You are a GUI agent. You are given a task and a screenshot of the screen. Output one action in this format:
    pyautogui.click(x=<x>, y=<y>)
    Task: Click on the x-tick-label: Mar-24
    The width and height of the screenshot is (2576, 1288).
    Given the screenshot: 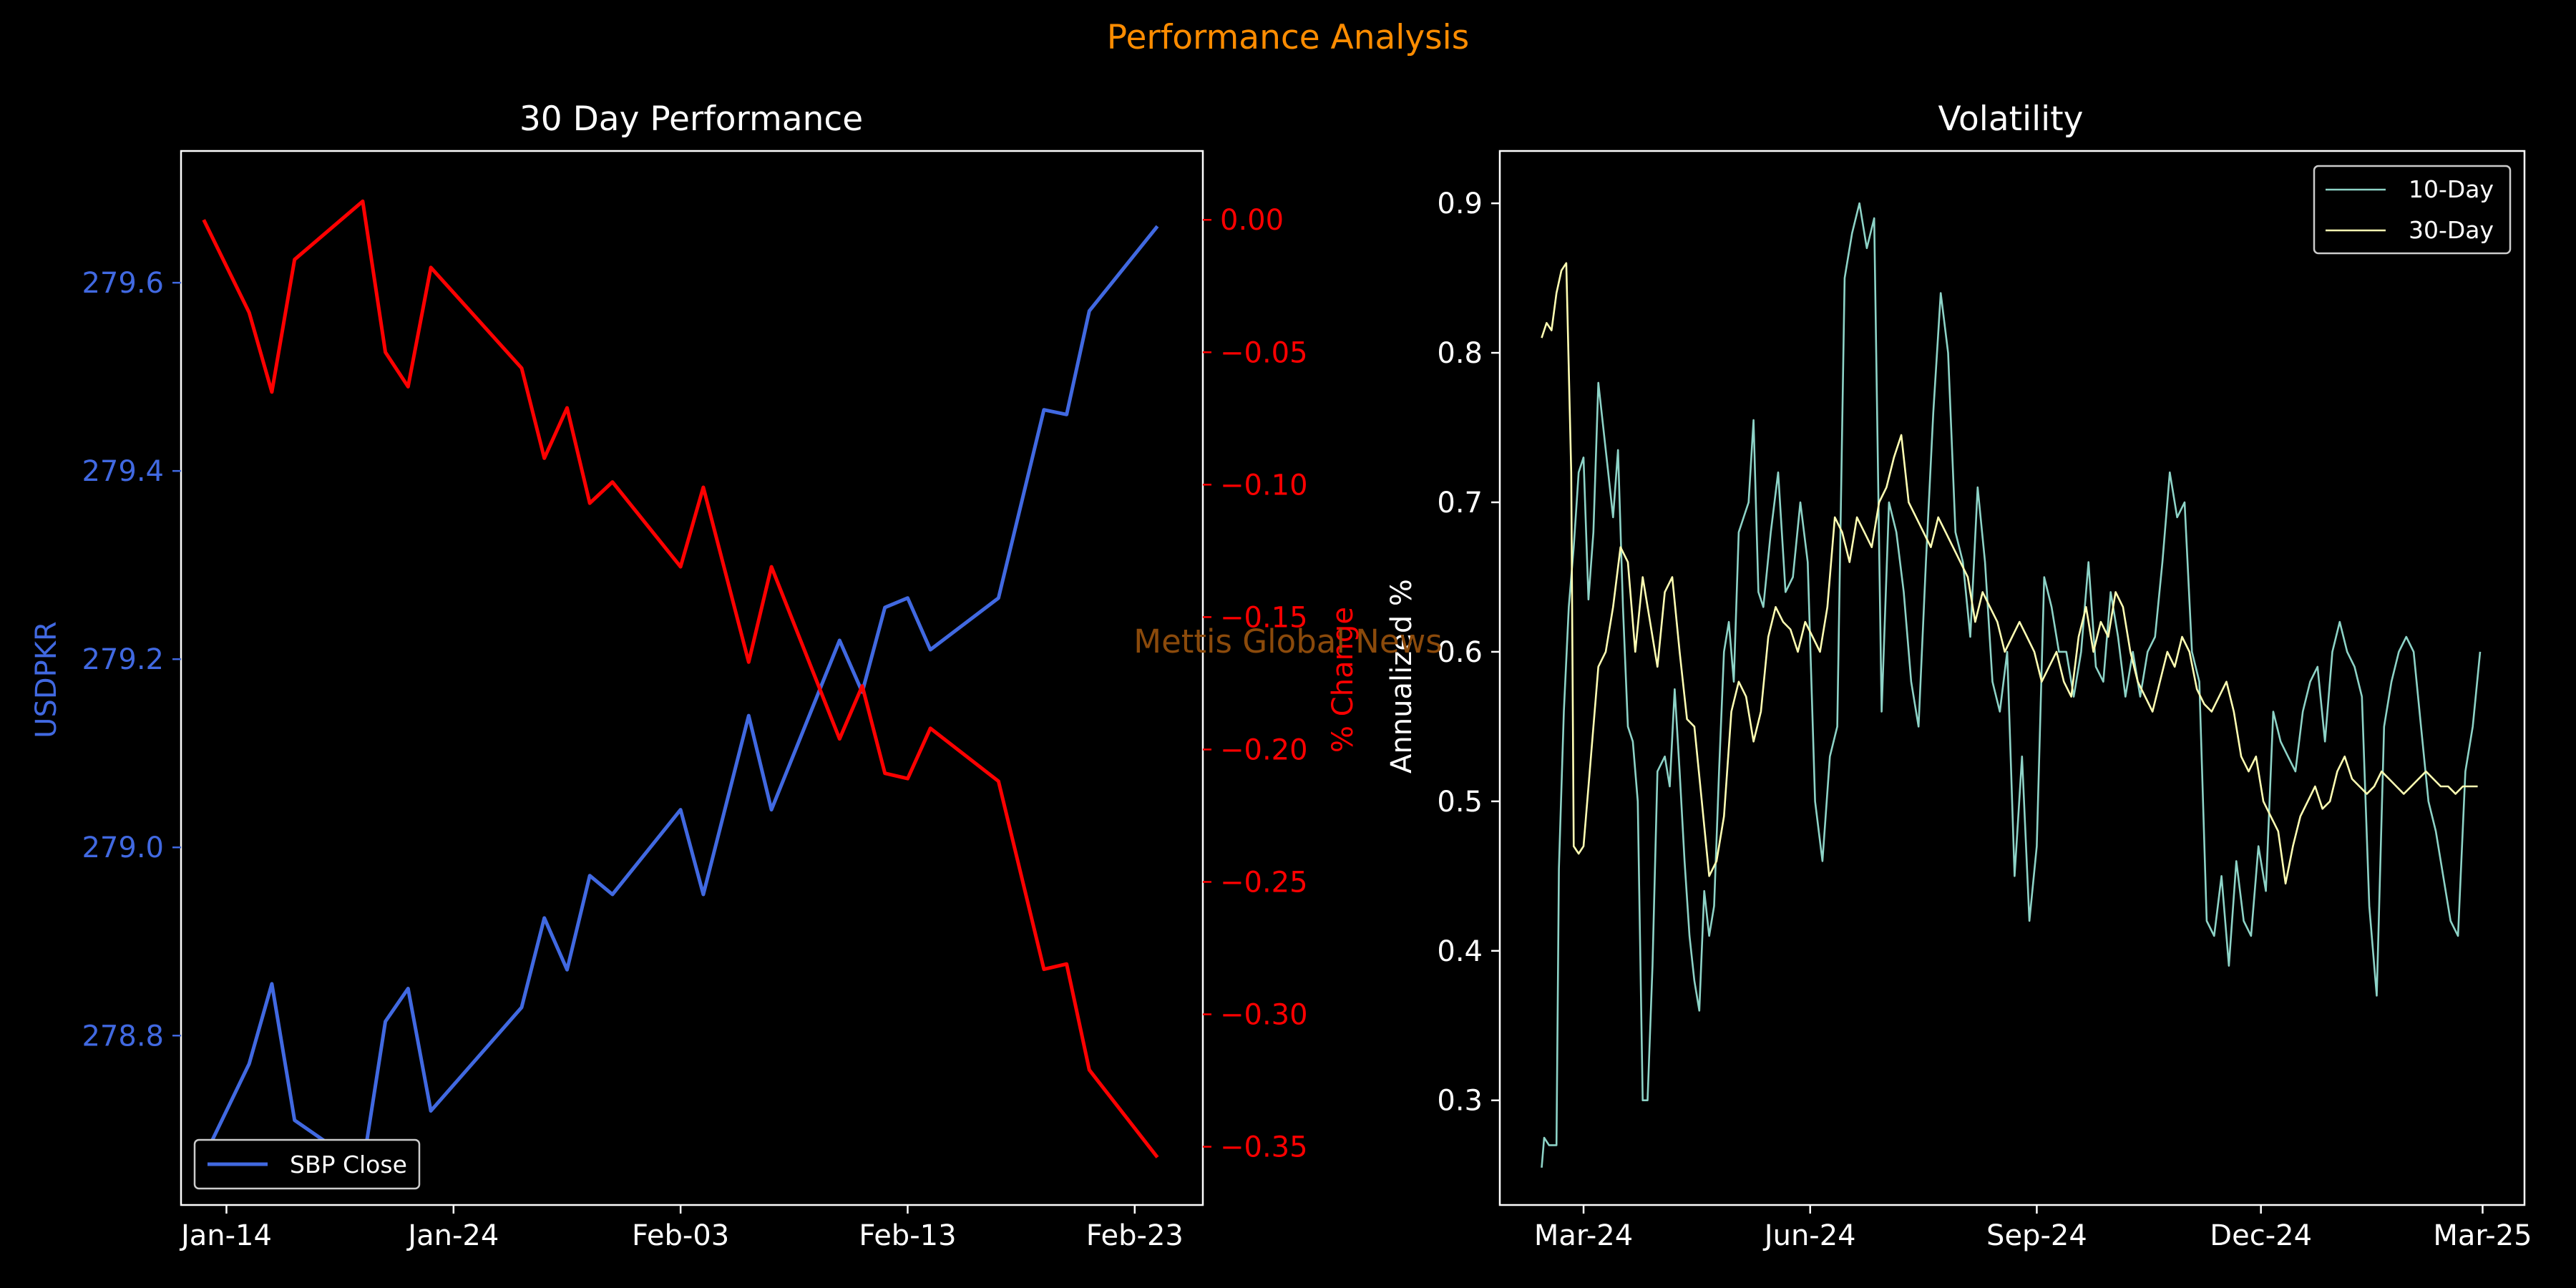 What is the action you would take?
    pyautogui.click(x=1584, y=1235)
    